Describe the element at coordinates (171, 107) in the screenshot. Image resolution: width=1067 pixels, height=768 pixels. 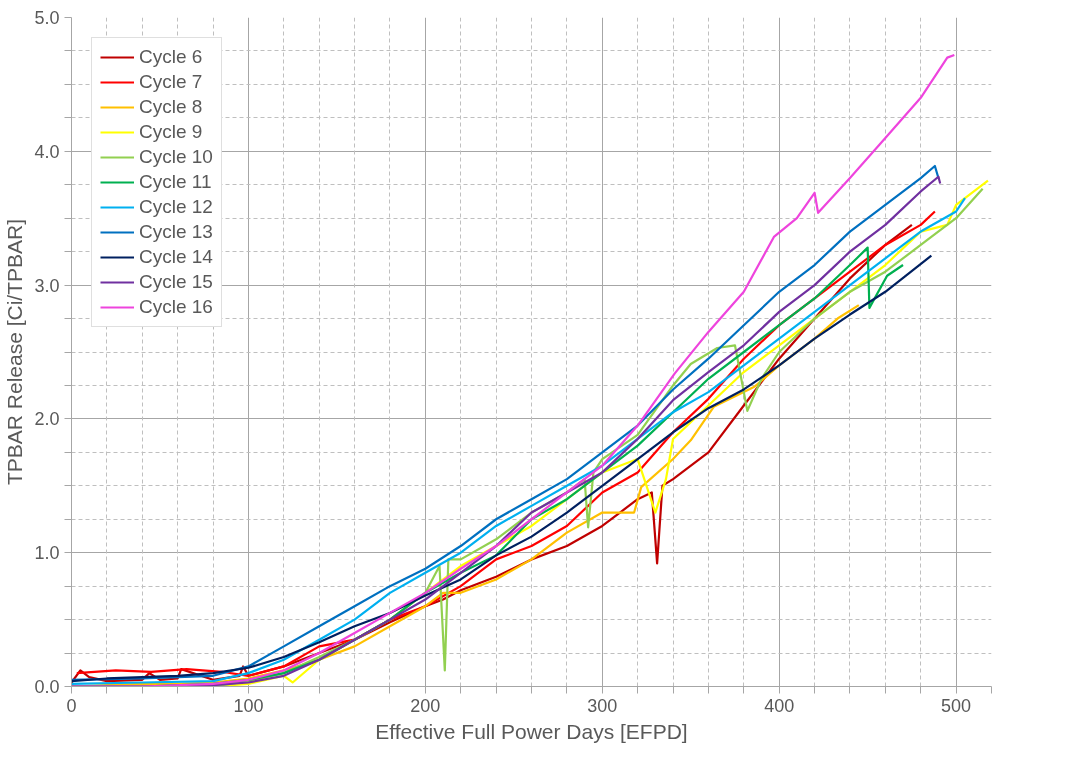
I see `legend-label: Cycle 8` at that location.